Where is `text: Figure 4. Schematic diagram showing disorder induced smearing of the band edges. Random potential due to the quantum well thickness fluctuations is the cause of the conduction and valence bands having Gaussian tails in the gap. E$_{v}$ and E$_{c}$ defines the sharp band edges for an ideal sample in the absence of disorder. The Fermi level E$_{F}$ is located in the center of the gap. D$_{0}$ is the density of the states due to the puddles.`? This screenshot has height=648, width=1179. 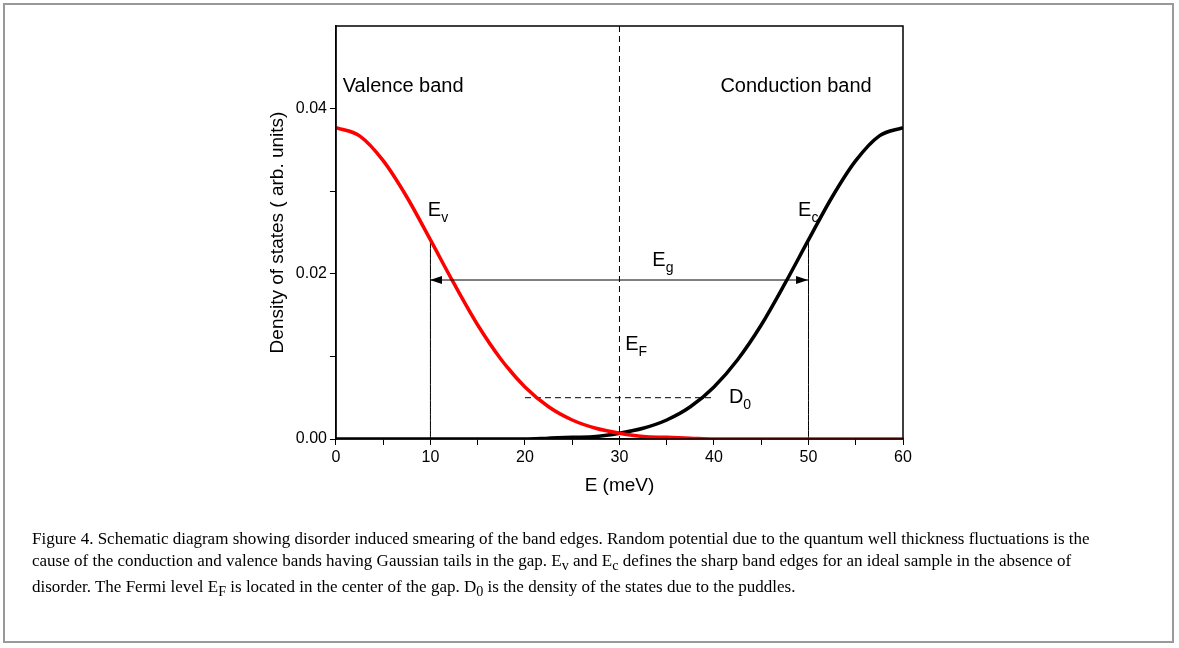 text: Figure 4. Schematic diagram showing disorder induced smearing of the band edges. Random potential due to the quantum well thickness fluctuations is the cause of the conduction and valence bands having Gaussian tails in the gap. E$_{v}$ and E$_{c}$ defines the sharp band edges for an ideal sample in the absence of disorder. The Fermi level E$_{F}$ is located in the center of the gap. D$_{0}$ is the density of the states due to the puddles. is located at coordinates (561, 564).